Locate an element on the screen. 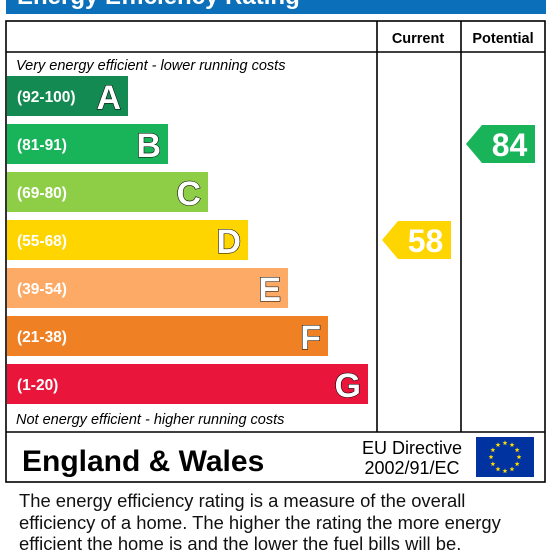 This screenshot has height=555, width=552. band-g-letter: G is located at coordinates (348, 386).